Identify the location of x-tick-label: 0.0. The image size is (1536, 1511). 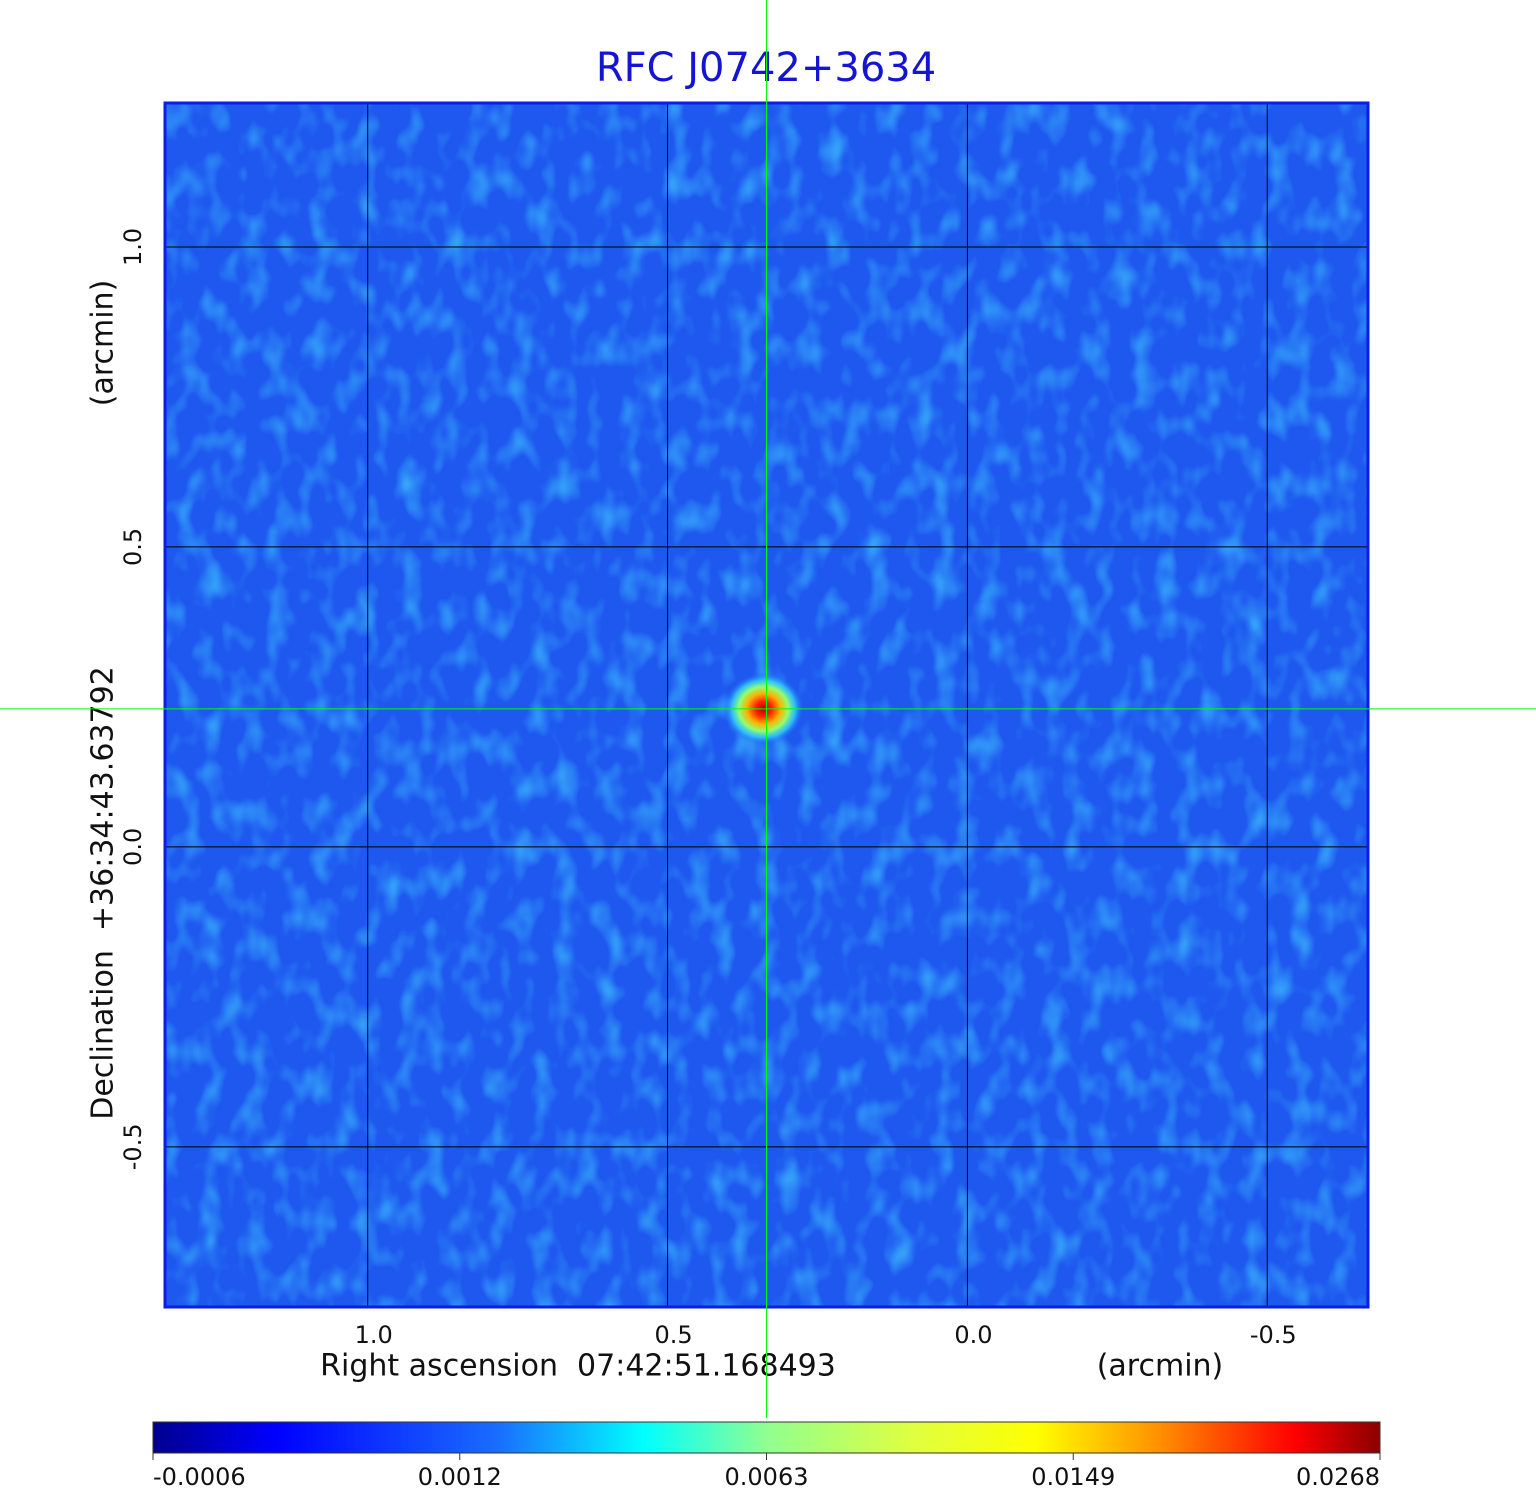
(973, 1335).